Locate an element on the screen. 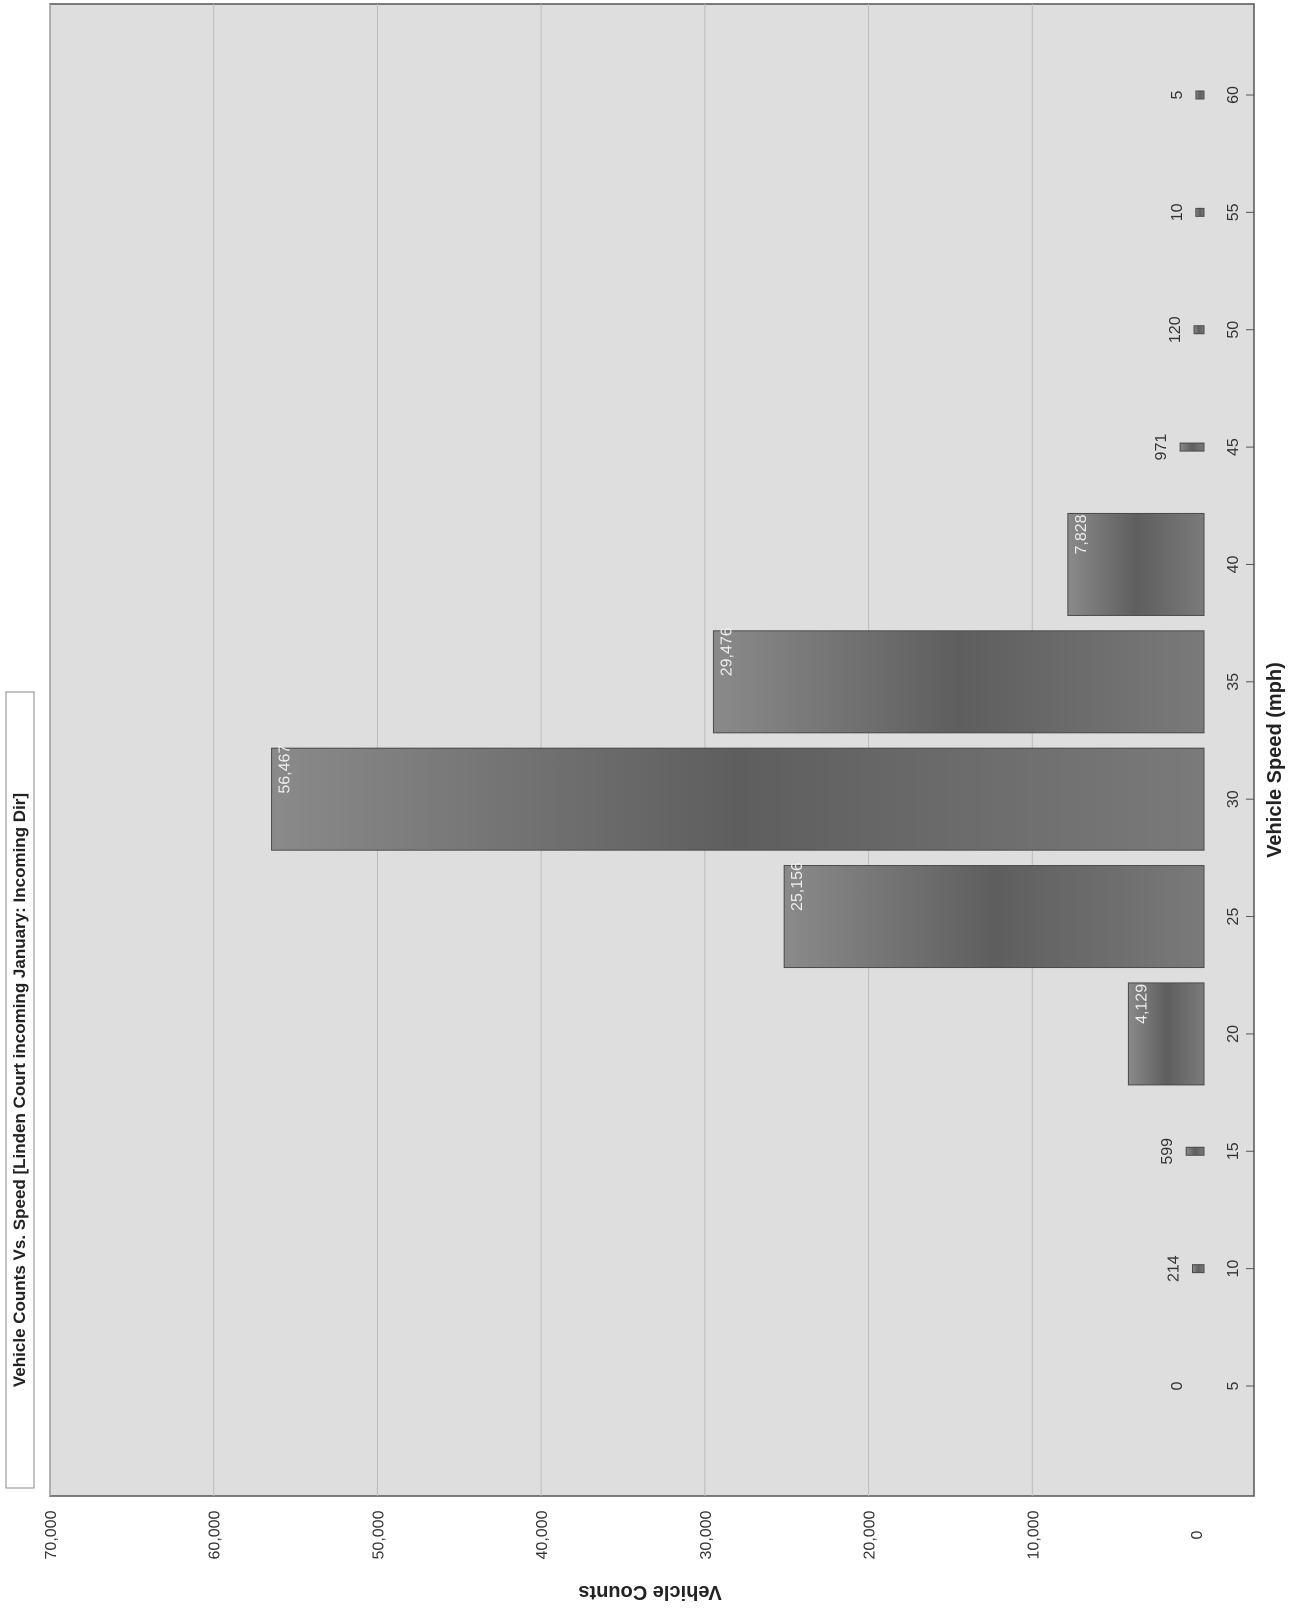 The width and height of the screenshot is (1290, 1621). x-axis-title: Vehicle Speed (mph) is located at coordinates (1275, 760).